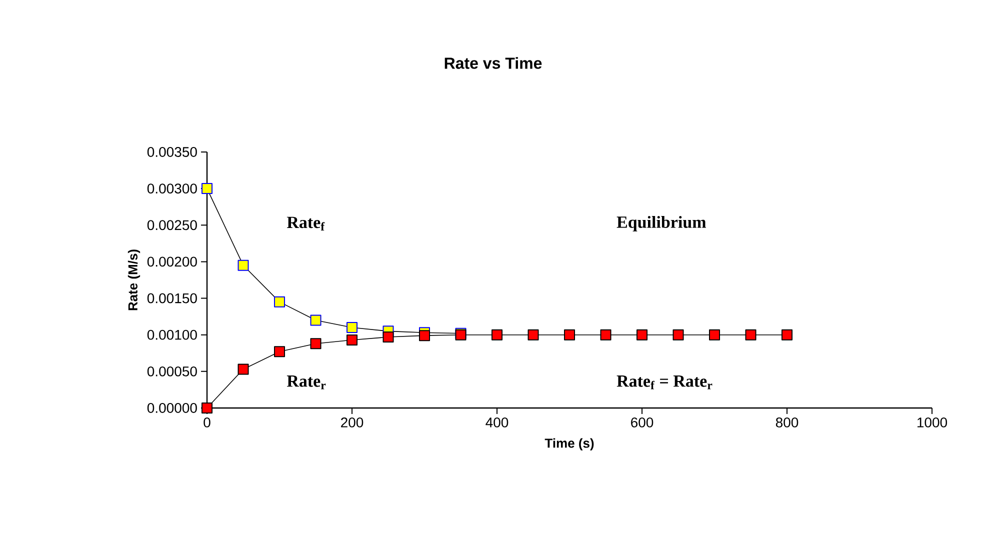 This screenshot has width=987, height=546. What do you see at coordinates (569, 444) in the screenshot?
I see `x-axis-title: Time (s)` at bounding box center [569, 444].